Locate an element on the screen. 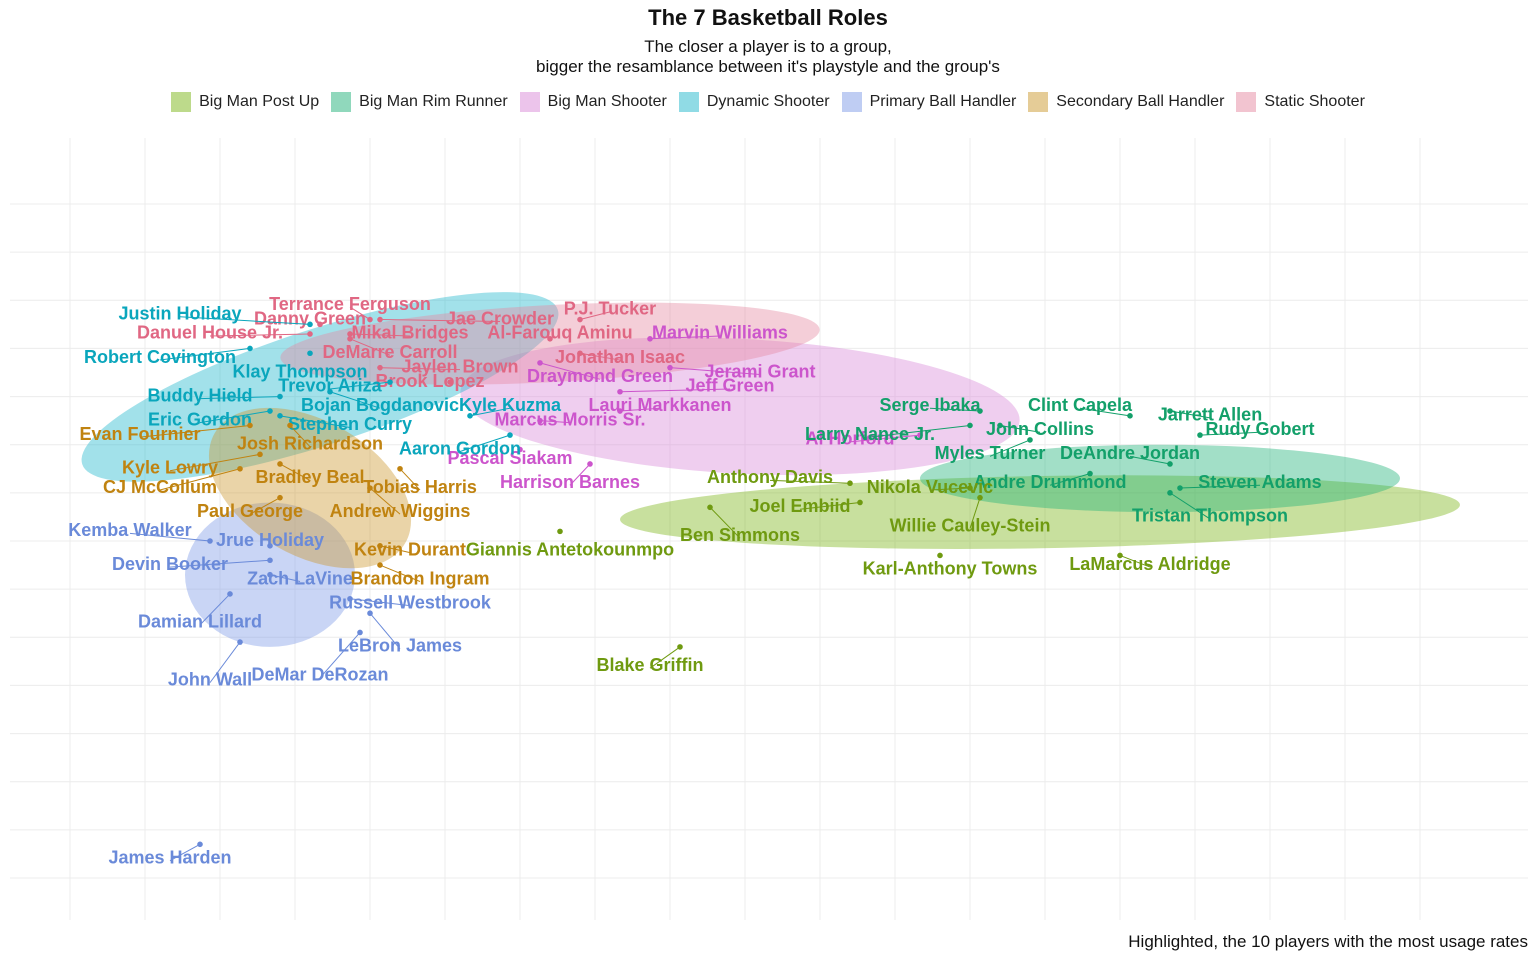  point-jonathan-isaac is located at coordinates (580, 353).